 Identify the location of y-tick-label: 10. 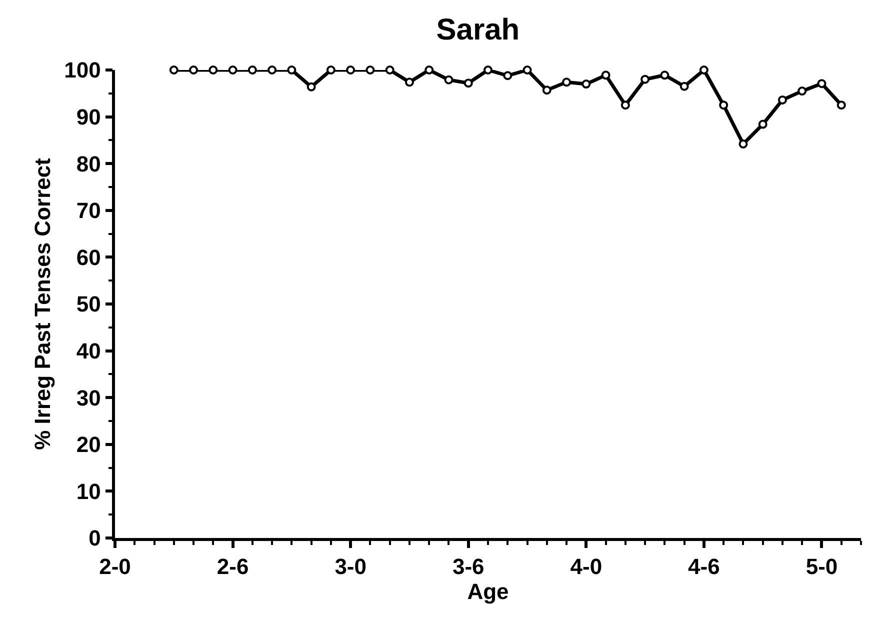
(88, 491).